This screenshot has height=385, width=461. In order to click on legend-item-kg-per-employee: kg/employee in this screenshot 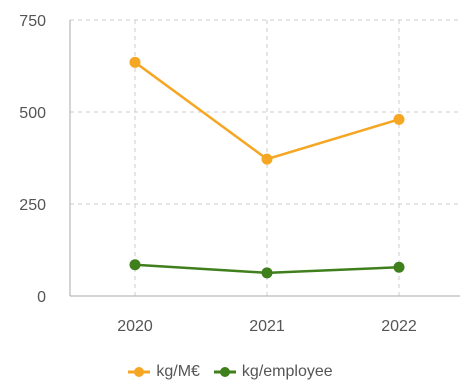, I will do `click(273, 372)`.